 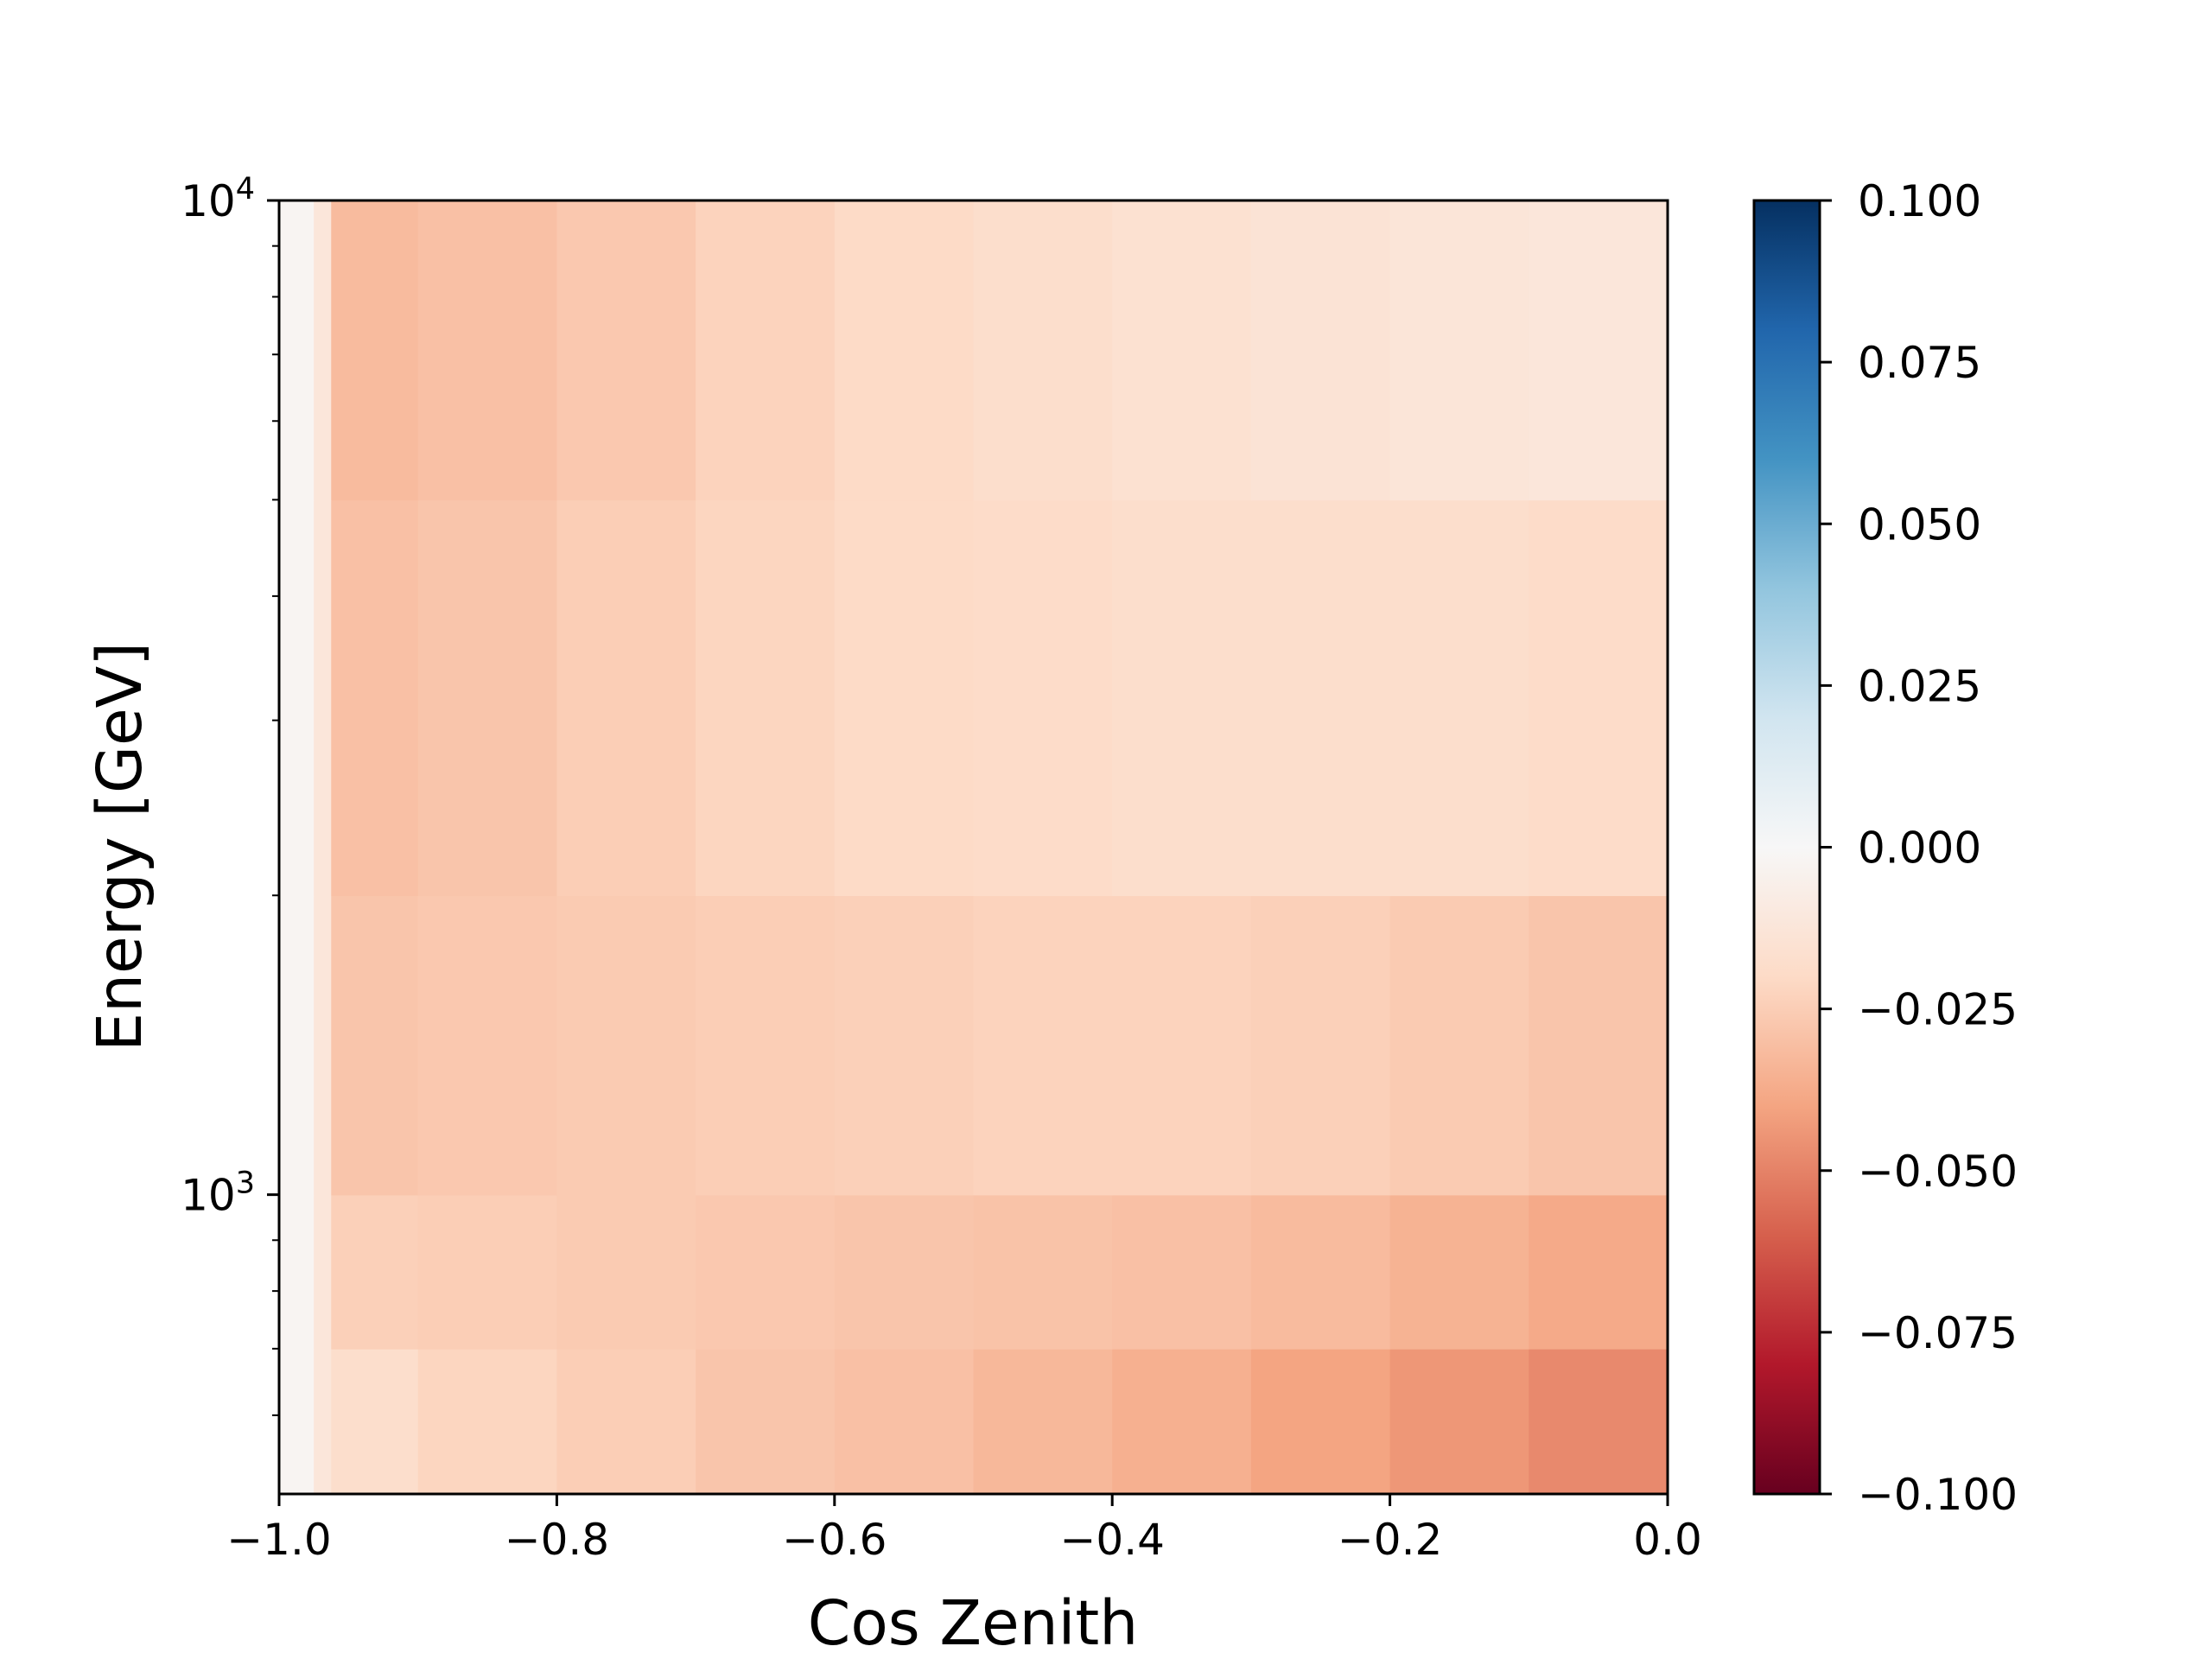 What do you see at coordinates (1111, 1540) in the screenshot?
I see `x-tick-label: −0.4` at bounding box center [1111, 1540].